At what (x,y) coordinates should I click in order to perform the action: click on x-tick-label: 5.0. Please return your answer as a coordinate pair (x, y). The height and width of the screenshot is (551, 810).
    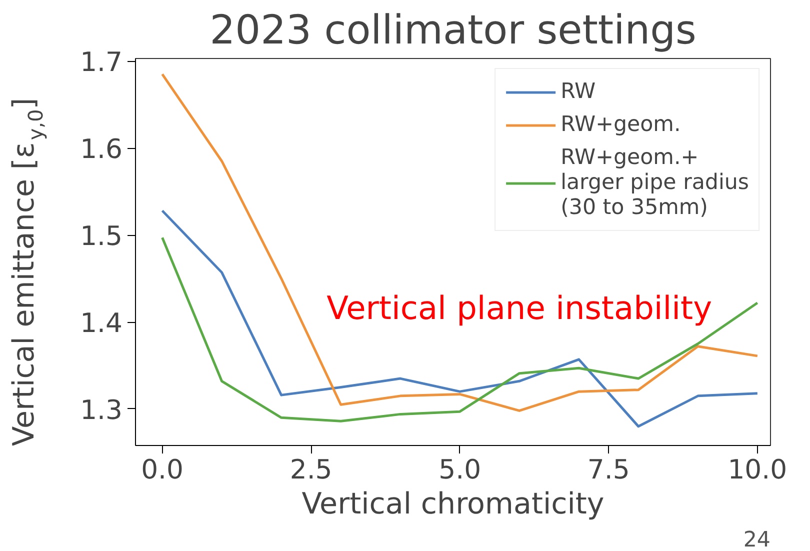
    Looking at the image, I should click on (460, 470).